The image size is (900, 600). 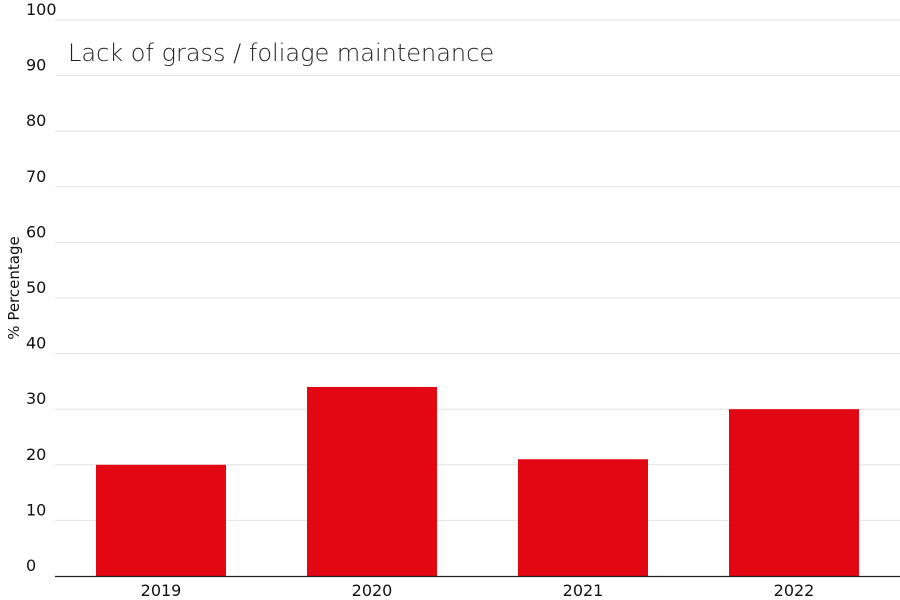 What do you see at coordinates (36, 509) in the screenshot?
I see `y-tick-label: 10` at bounding box center [36, 509].